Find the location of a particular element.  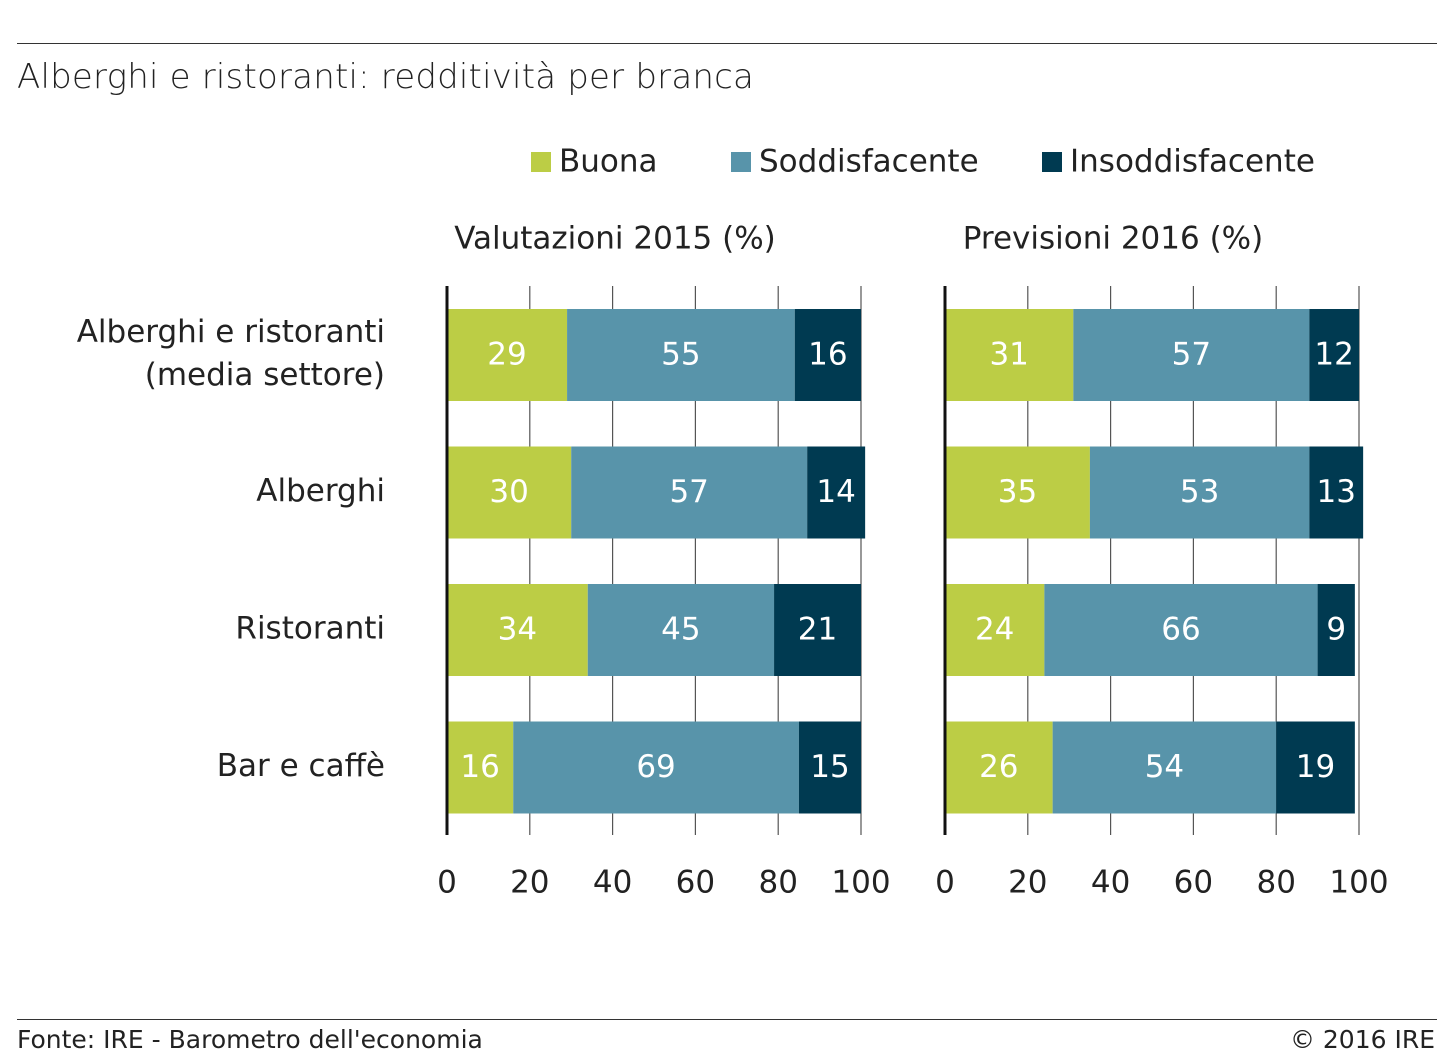

legend-label-insoddisfacente: Insoddisfacente is located at coordinates (1192, 162).